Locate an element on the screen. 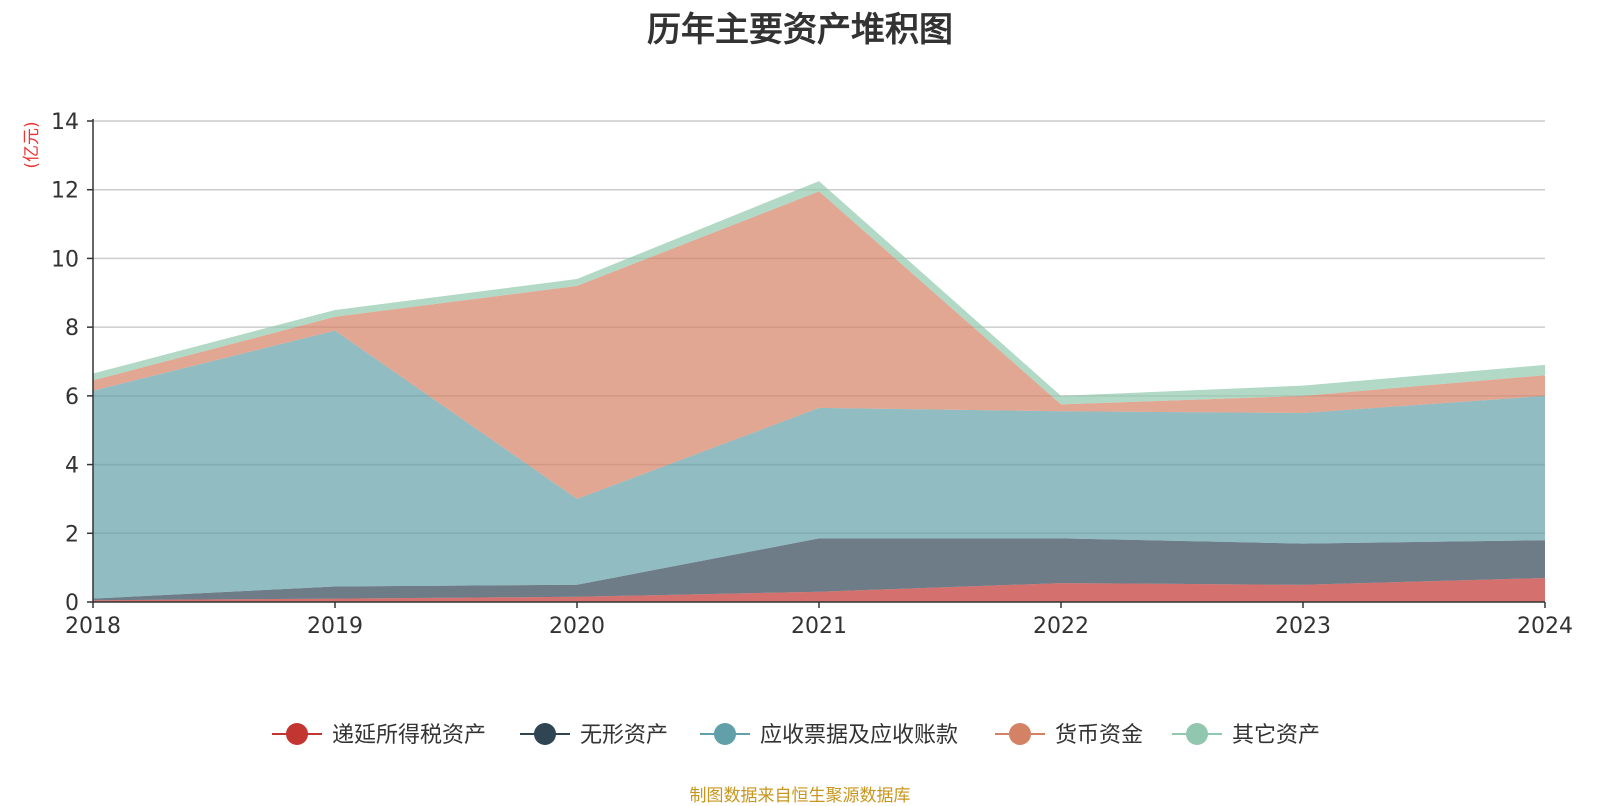 Image resolution: width=1600 pixels, height=806 pixels. y-tick-label: 4 is located at coordinates (72, 466).